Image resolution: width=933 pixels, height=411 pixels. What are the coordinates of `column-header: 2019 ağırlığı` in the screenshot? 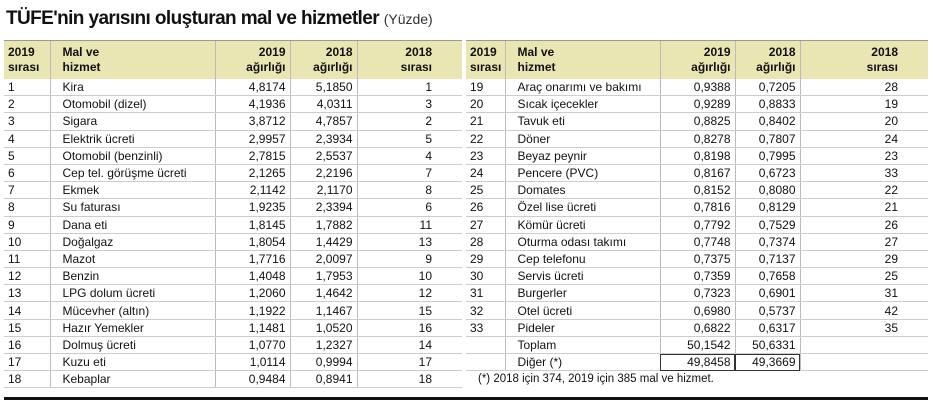 It's located at (252, 59).